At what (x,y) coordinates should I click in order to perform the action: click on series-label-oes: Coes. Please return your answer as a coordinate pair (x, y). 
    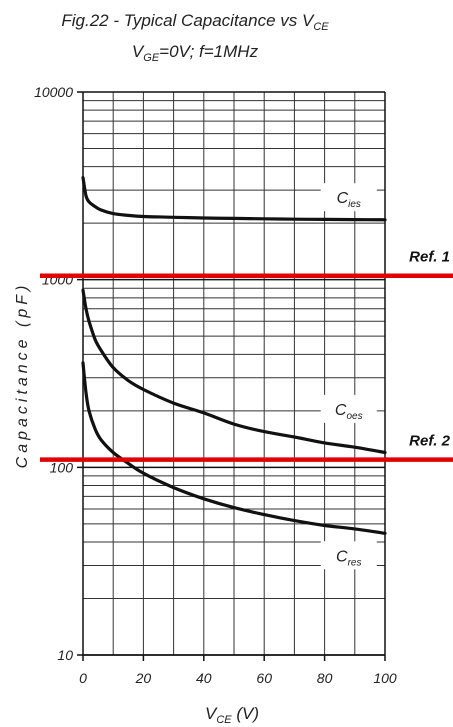
    Looking at the image, I should click on (349, 412).